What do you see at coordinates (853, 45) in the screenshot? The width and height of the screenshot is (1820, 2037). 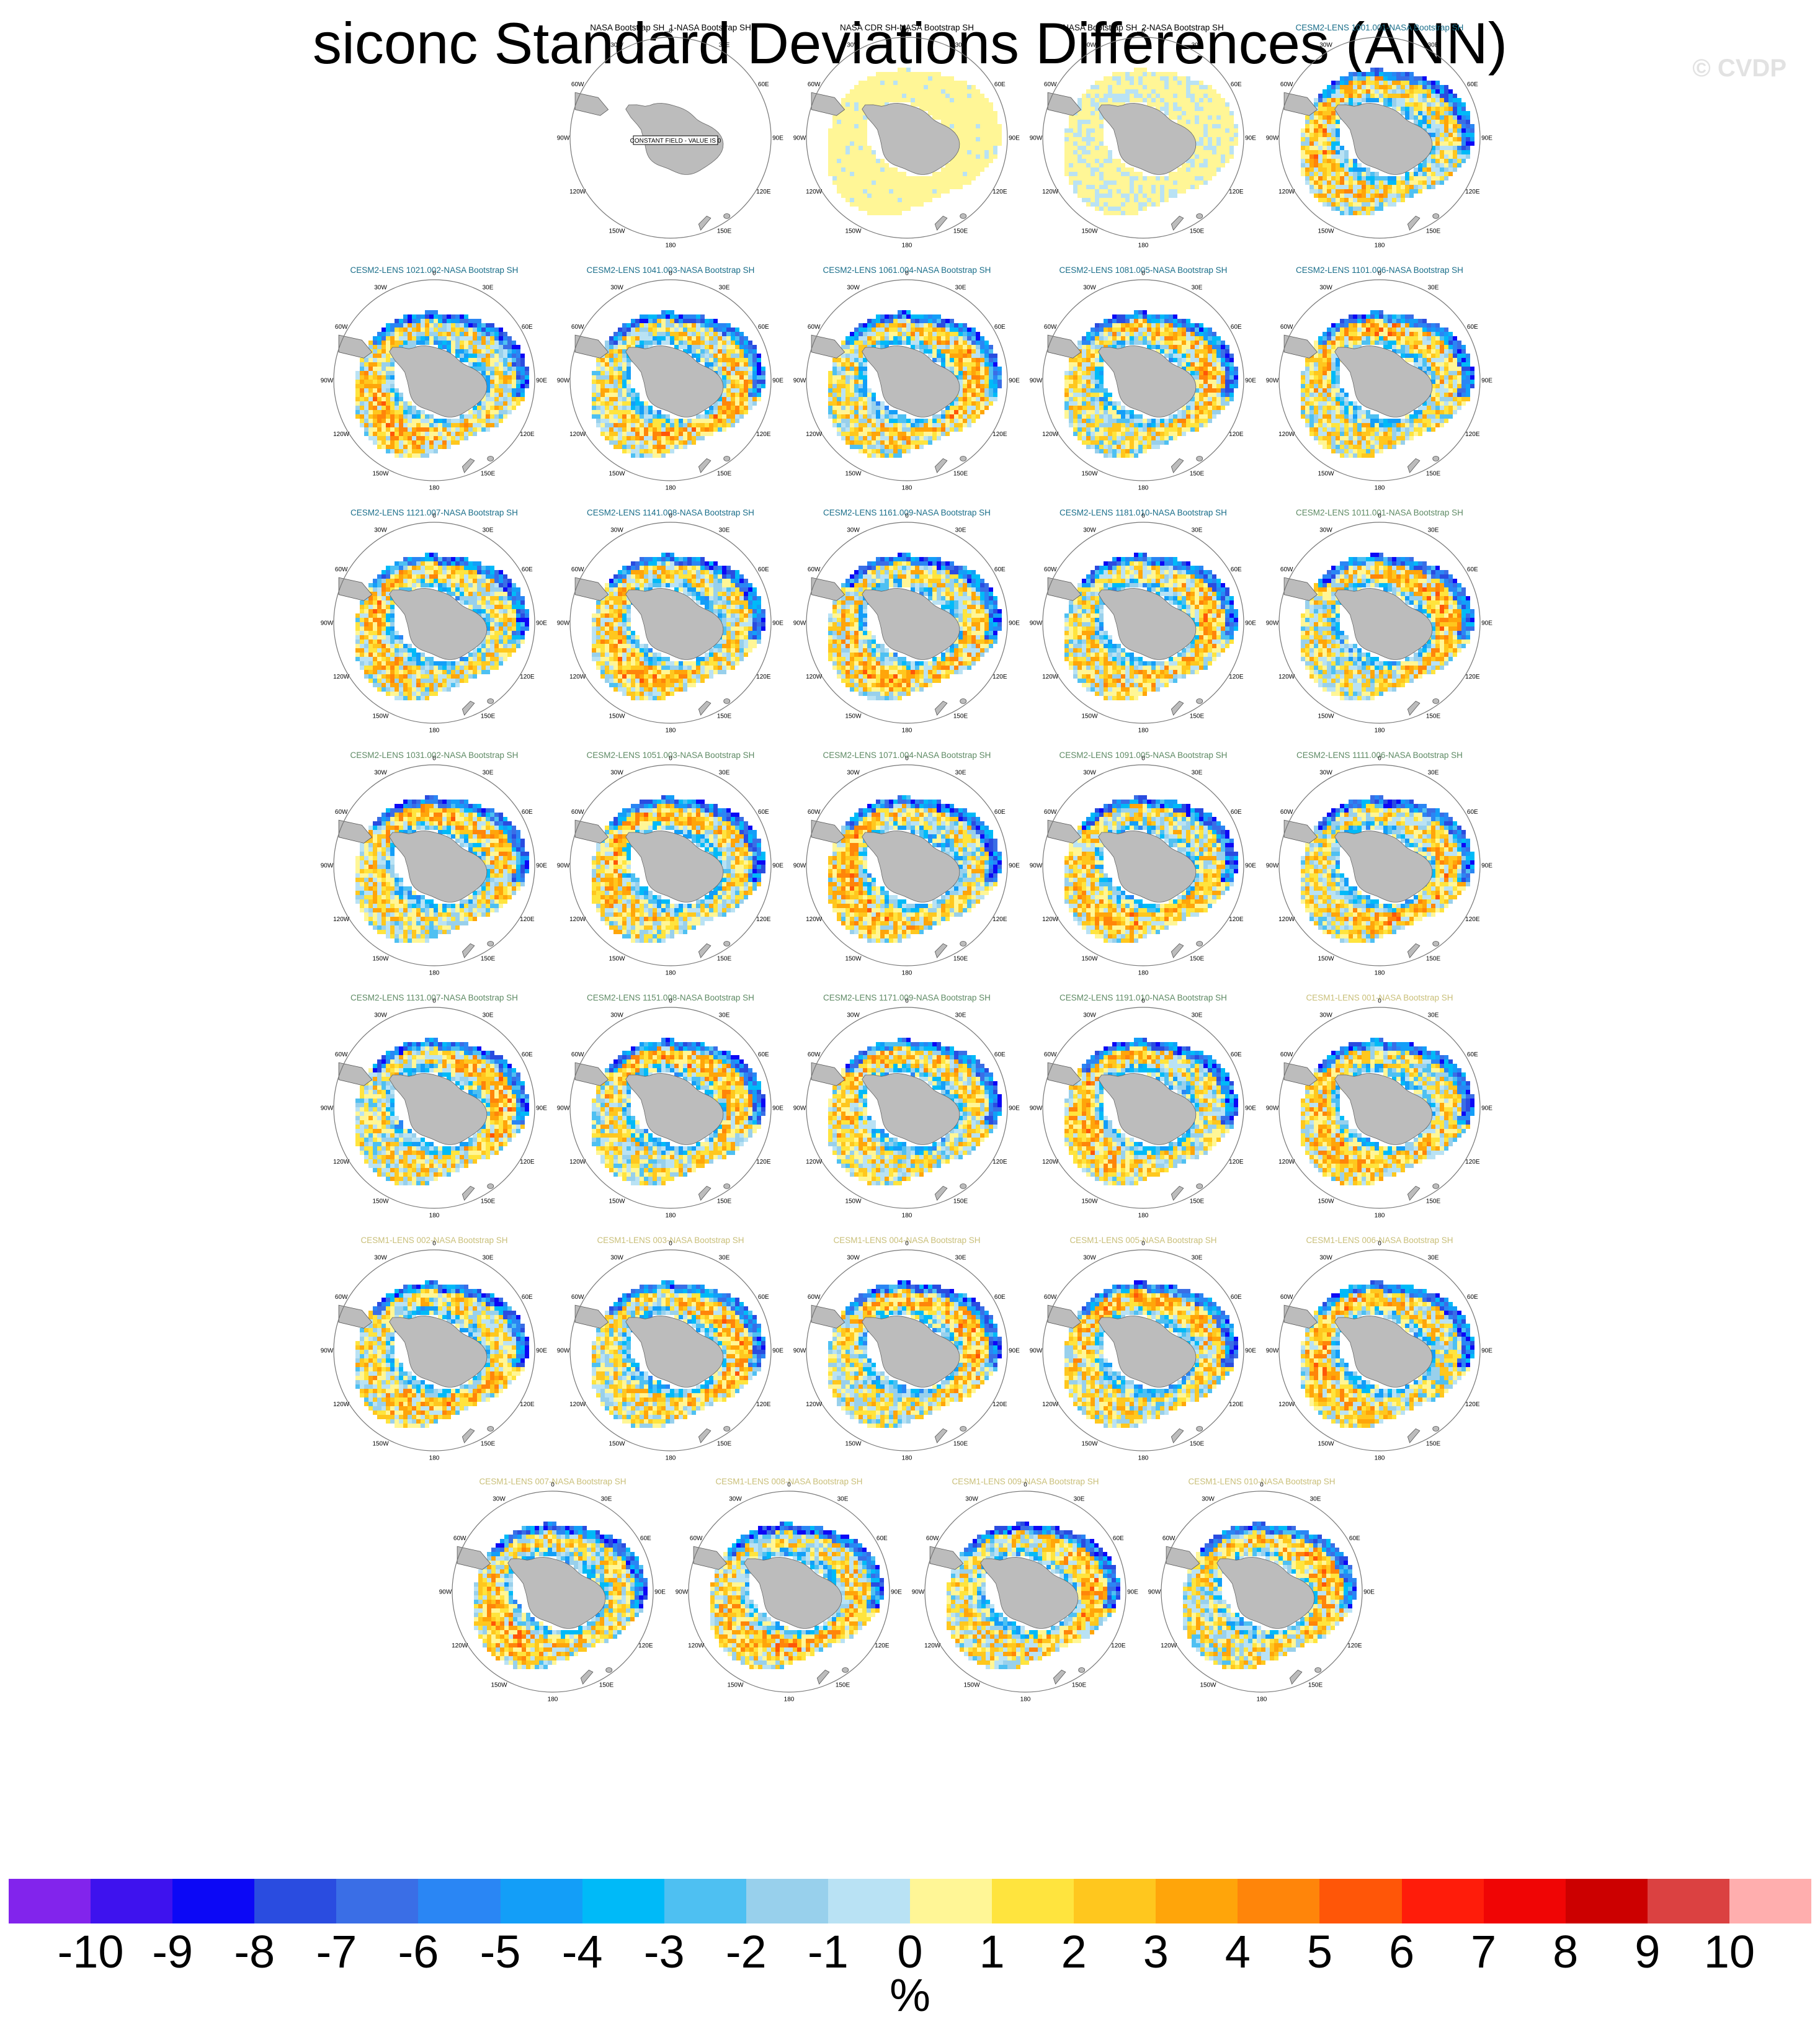 I see `longitude-label: 30W` at bounding box center [853, 45].